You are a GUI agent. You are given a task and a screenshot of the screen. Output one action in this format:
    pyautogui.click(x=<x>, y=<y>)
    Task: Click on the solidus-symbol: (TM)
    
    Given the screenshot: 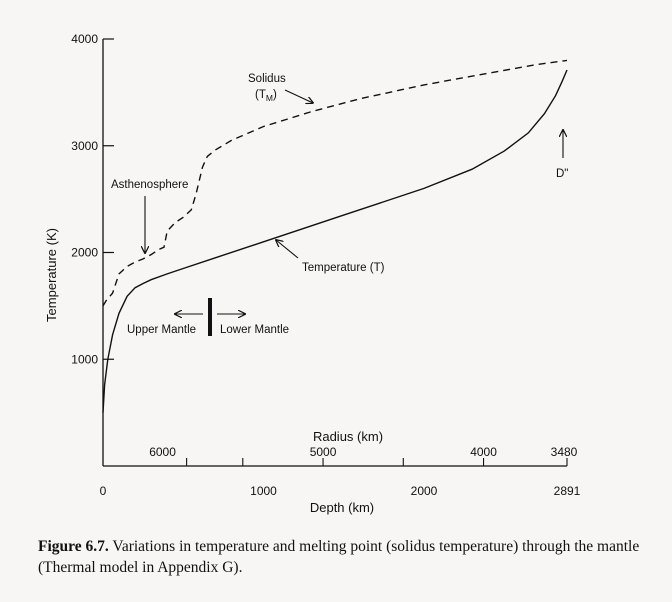 What is the action you would take?
    pyautogui.click(x=266, y=96)
    